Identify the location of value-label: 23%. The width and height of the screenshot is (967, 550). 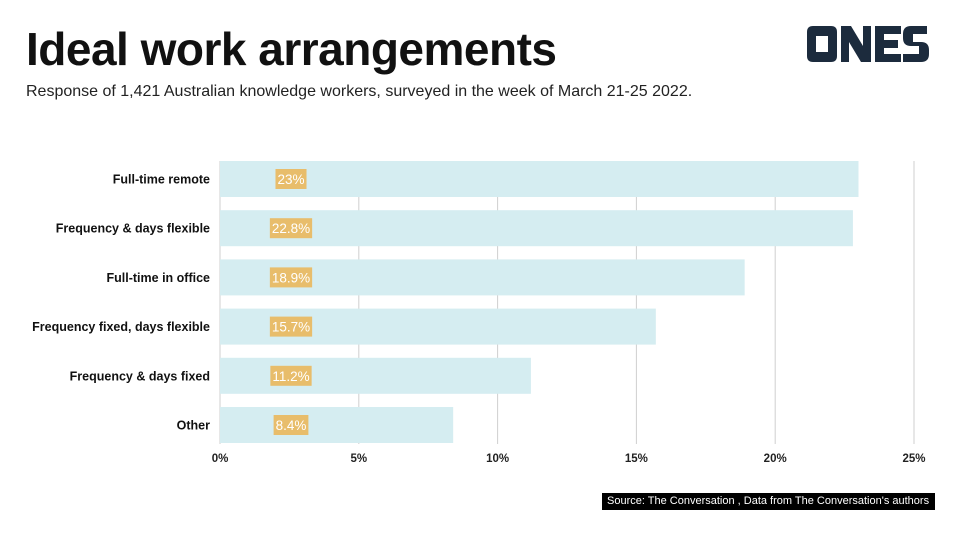
(290, 179).